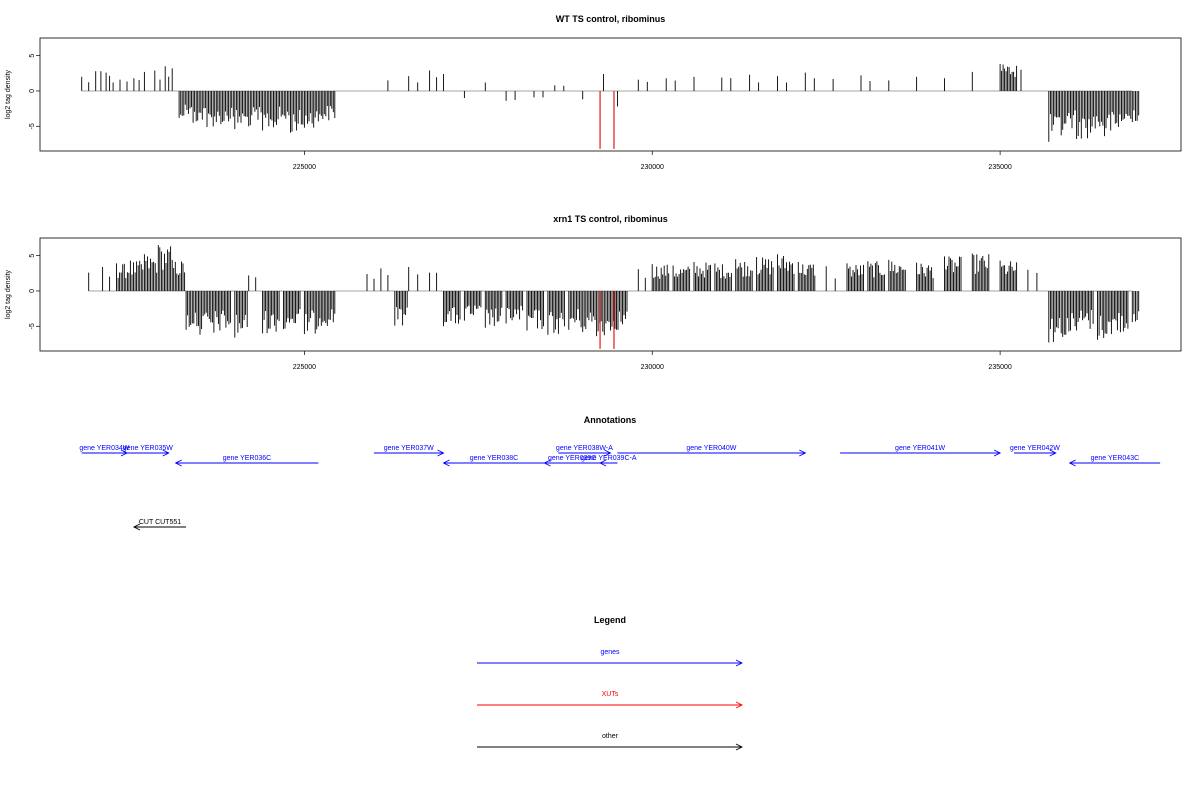 The width and height of the screenshot is (1200, 800). Describe the element at coordinates (610, 700) in the screenshot. I see `legend-entry-xuts: XUTs` at that location.